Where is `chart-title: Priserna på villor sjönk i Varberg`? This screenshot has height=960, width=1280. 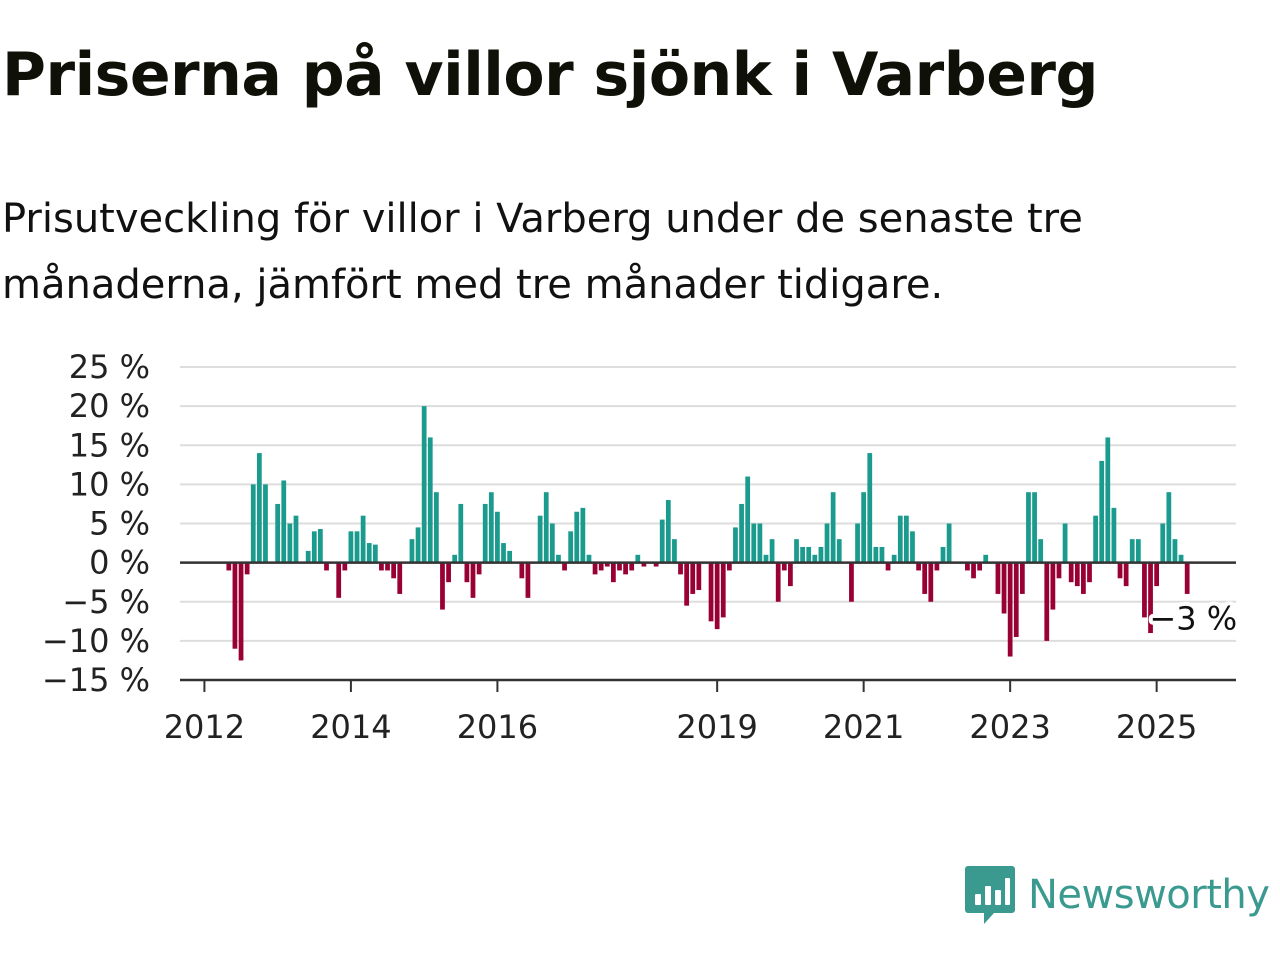 chart-title: Priserna på villor sjönk i Varberg is located at coordinates (550, 75).